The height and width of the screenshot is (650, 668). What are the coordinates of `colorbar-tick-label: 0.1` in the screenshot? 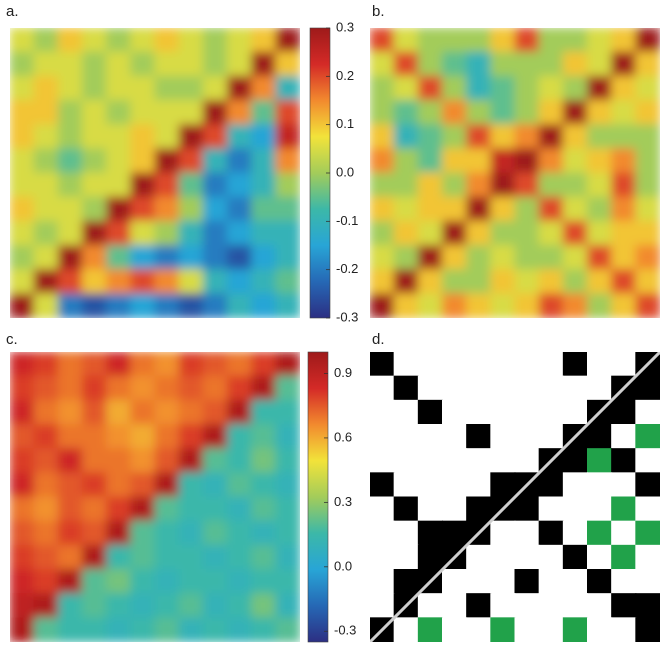 It's located at (345, 123).